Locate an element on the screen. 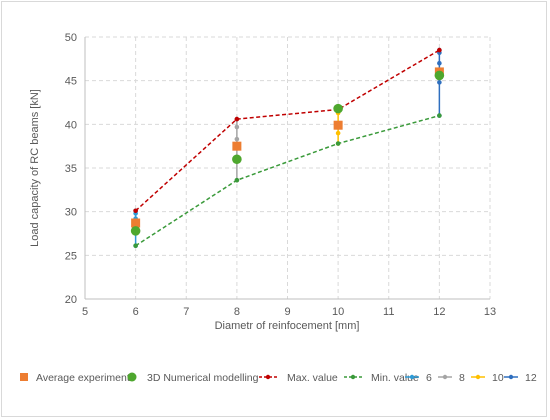  y-tick-label: 25 is located at coordinates (71, 256).